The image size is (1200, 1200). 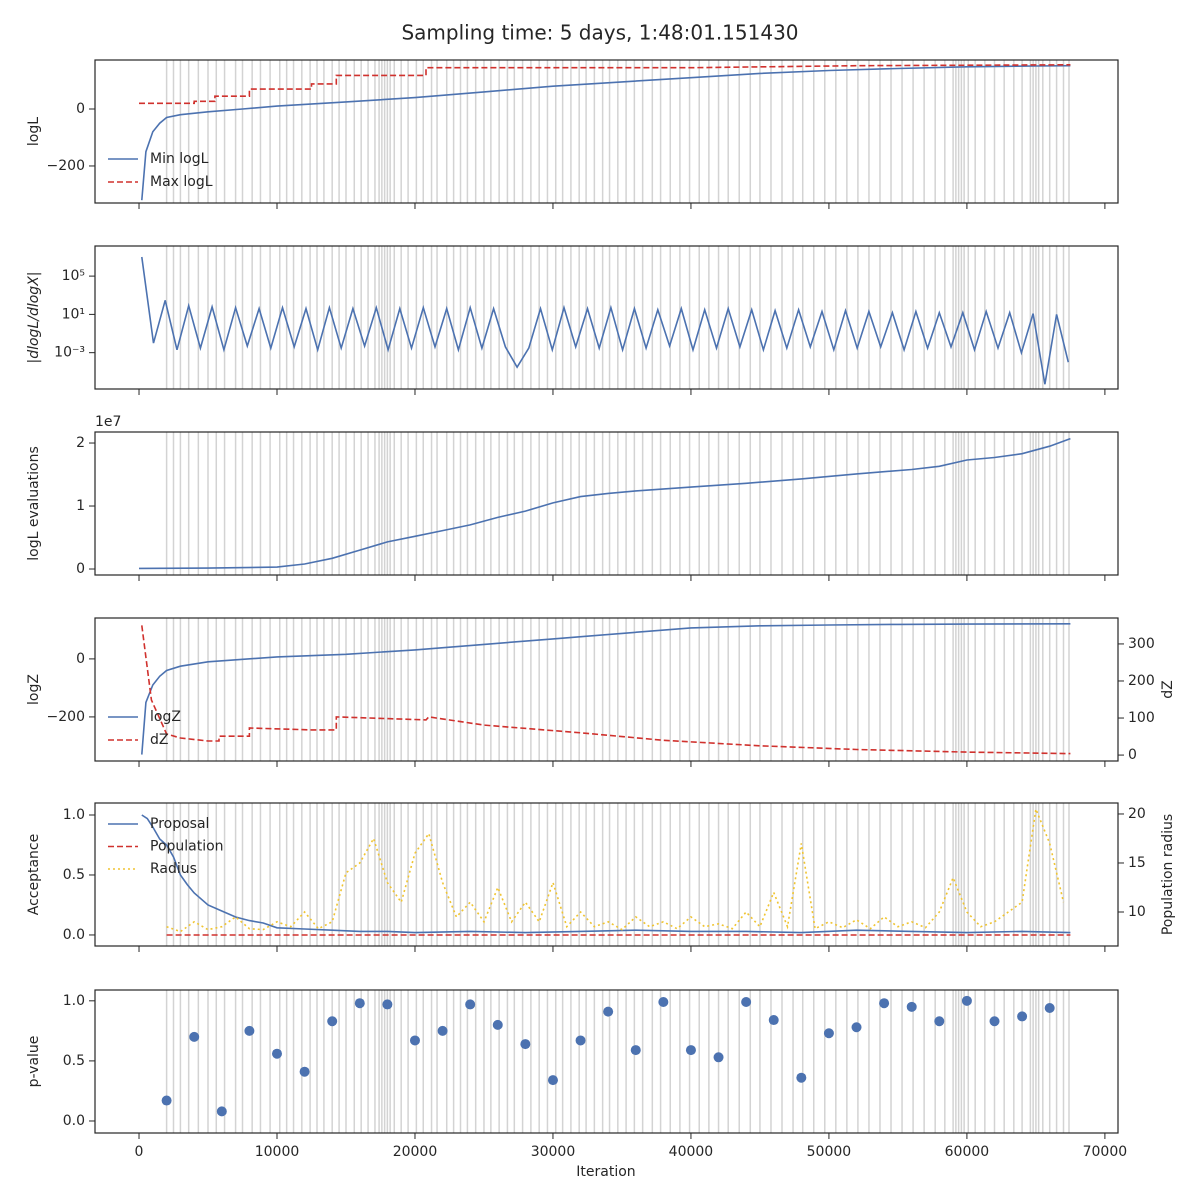 What do you see at coordinates (66, 717) in the screenshot?
I see `y-tick-label: −200` at bounding box center [66, 717].